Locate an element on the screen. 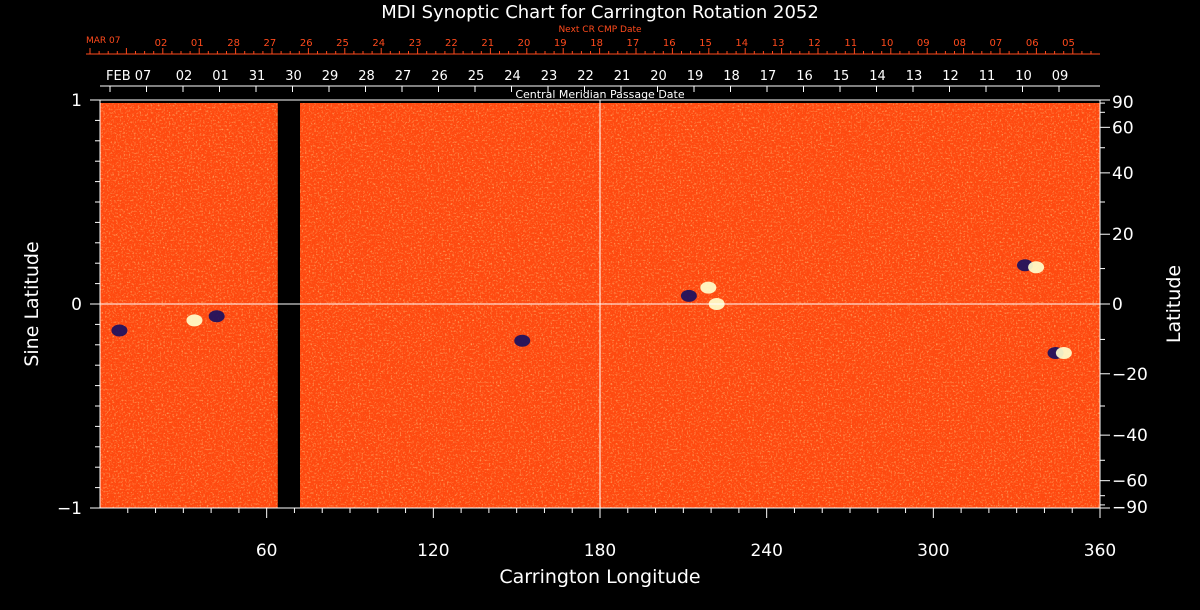 This screenshot has height=610, width=1200. next-cr-date-label: 12 is located at coordinates (814, 43).